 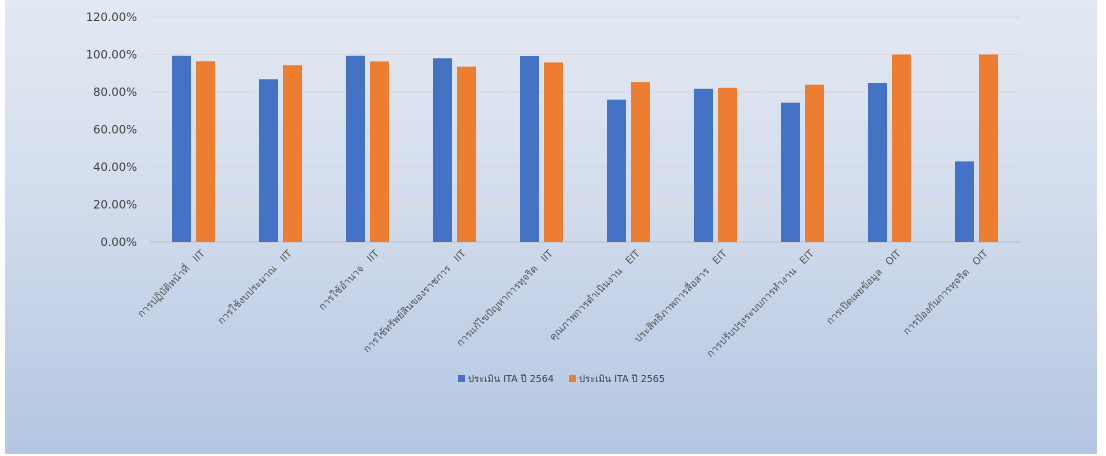 What do you see at coordinates (115, 92) in the screenshot?
I see `y-tick-label: 80.00%` at bounding box center [115, 92].